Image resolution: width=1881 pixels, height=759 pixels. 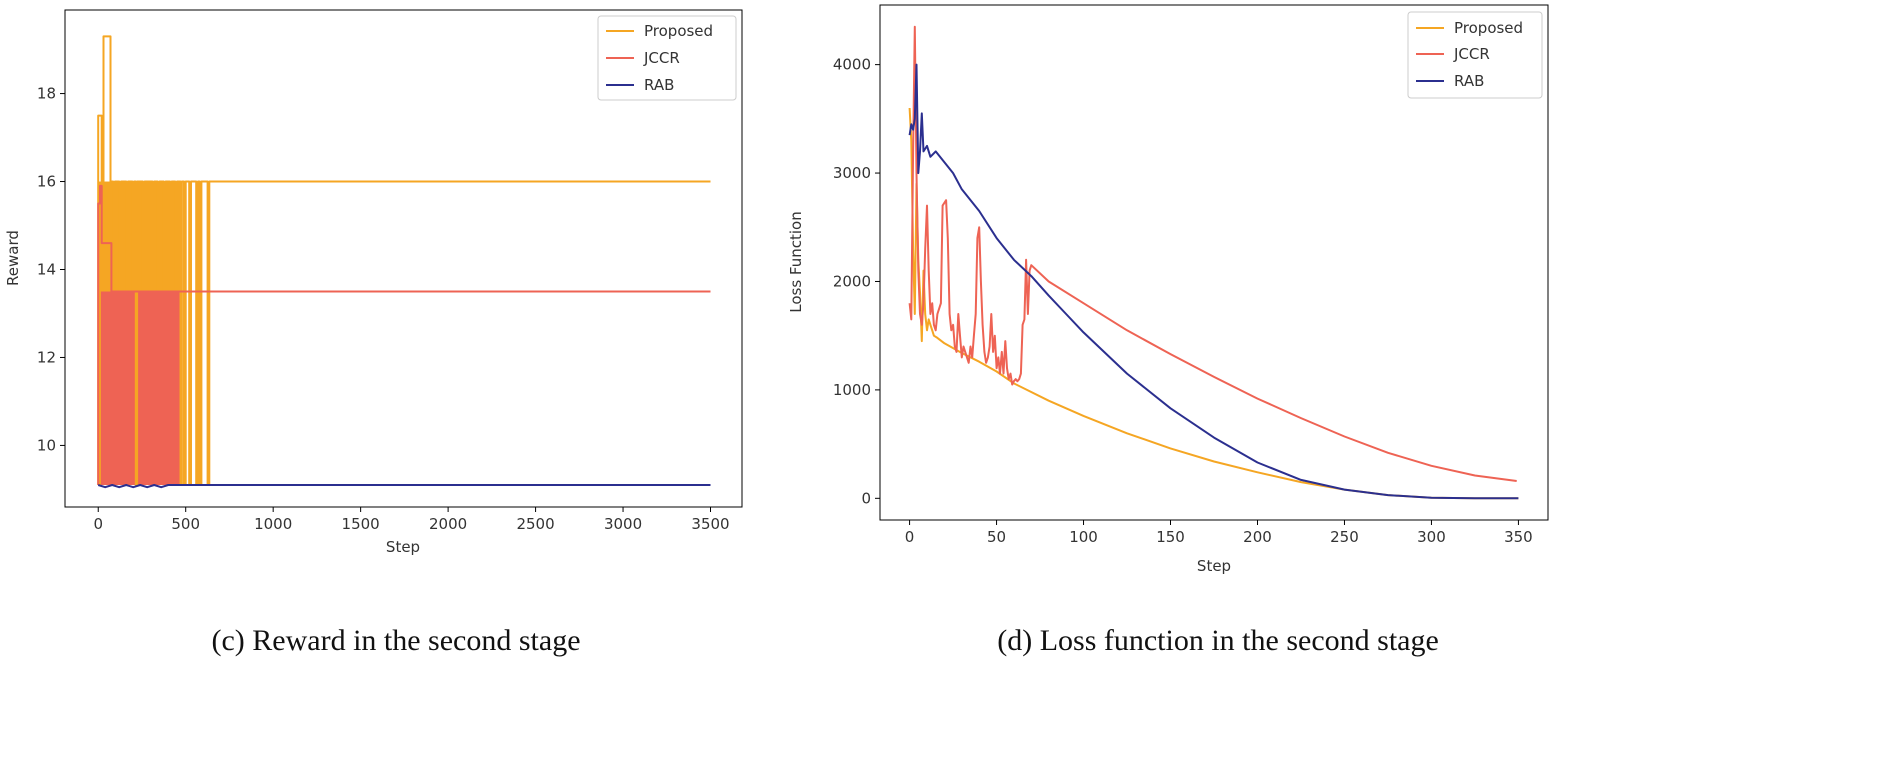 I want to click on loss-y-ticks: 0 1000 2000 3000 4000, so click(x=856, y=281).